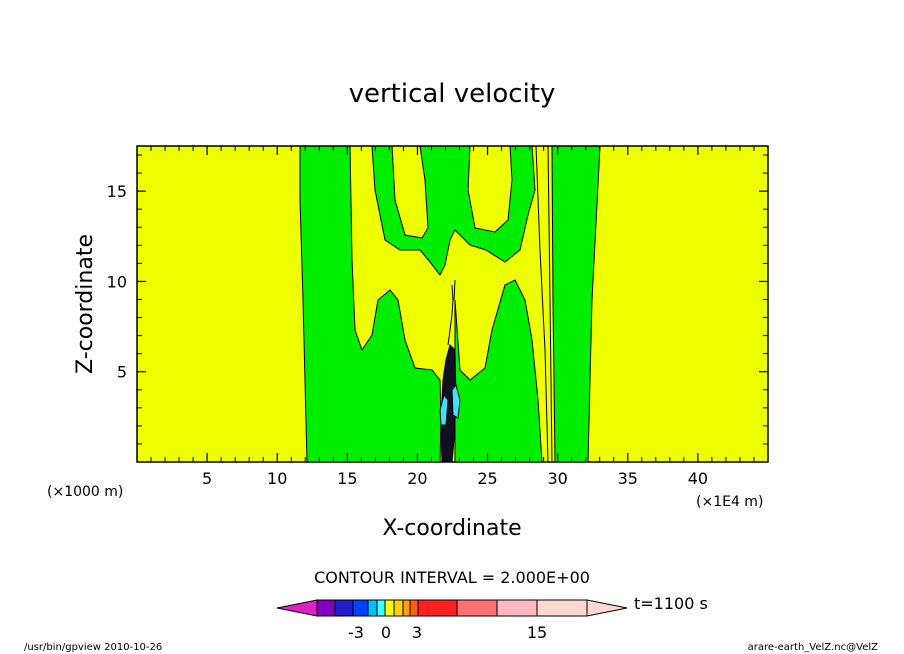 The width and height of the screenshot is (904, 654). Describe the element at coordinates (122, 372) in the screenshot. I see `y-tick-label: 5` at that location.